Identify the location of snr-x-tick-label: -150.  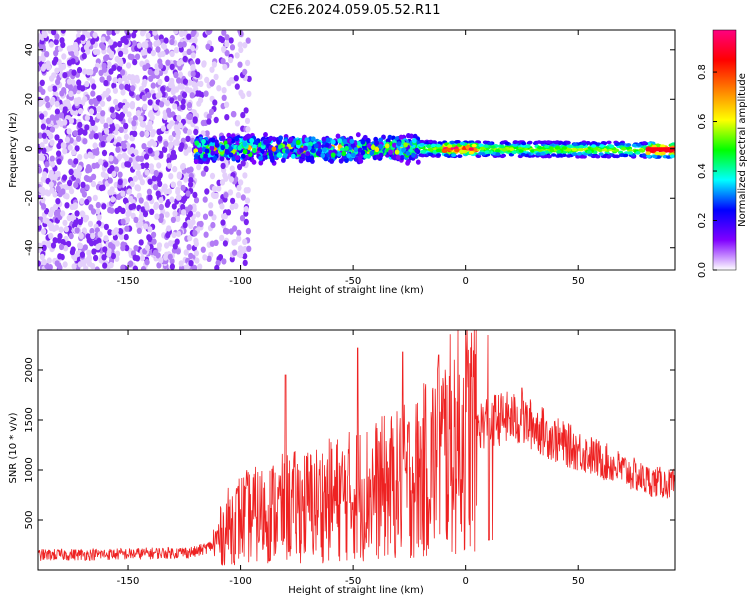
(128, 581).